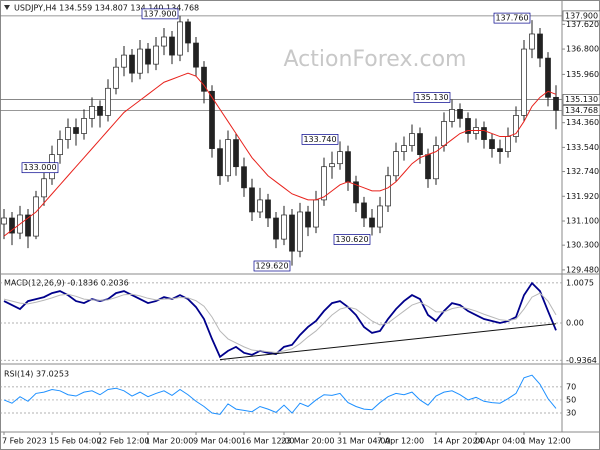 The width and height of the screenshot is (600, 450). I want to click on x-tick-label: 7 Apr 12:00, so click(400, 441).